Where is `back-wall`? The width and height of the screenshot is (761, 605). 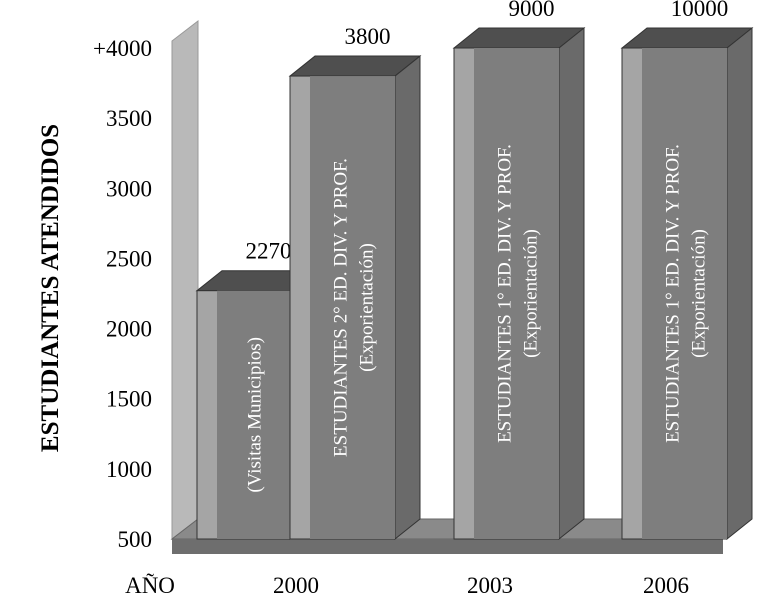 back-wall is located at coordinates (185, 280).